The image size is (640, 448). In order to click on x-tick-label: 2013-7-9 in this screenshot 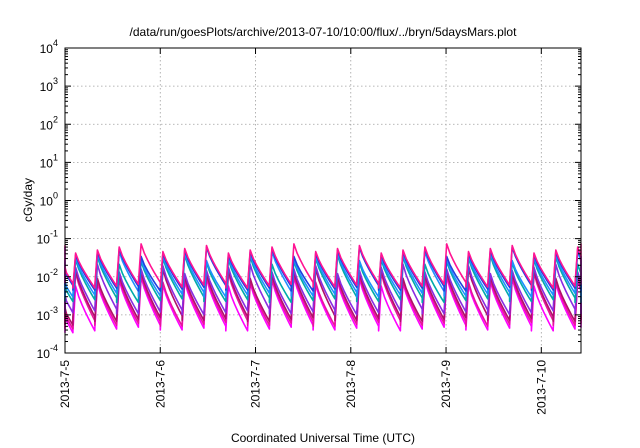, I will do `click(446, 384)`.